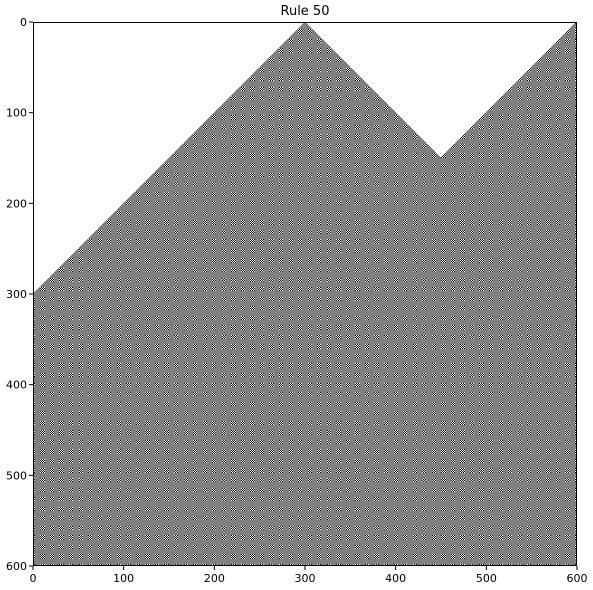  Describe the element at coordinates (16, 294) in the screenshot. I see `y-tick-label: 300` at that location.